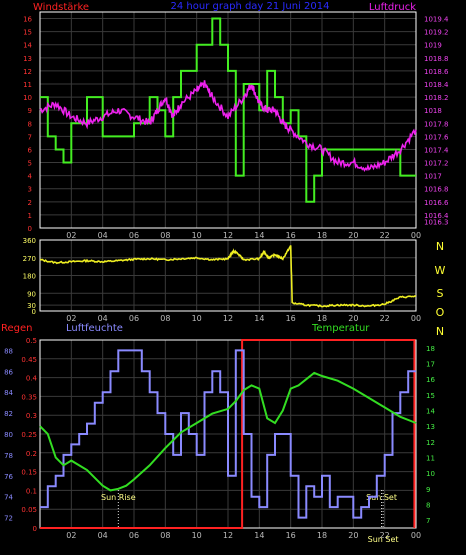  What do you see at coordinates (30, 124) in the screenshot?
I see `wind-tick-label: 8` at bounding box center [30, 124].